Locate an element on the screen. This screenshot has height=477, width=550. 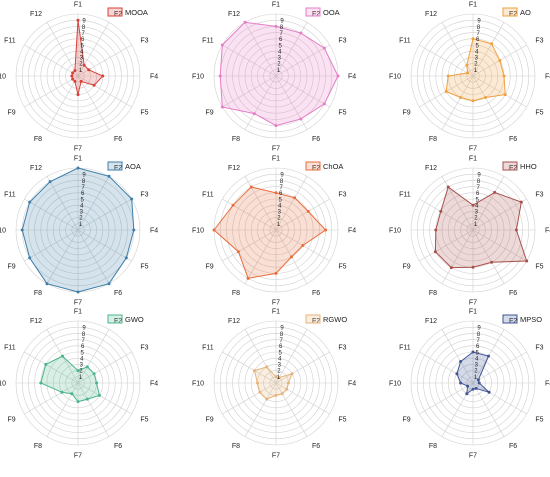
legend-label: GWO is located at coordinates (134, 319).